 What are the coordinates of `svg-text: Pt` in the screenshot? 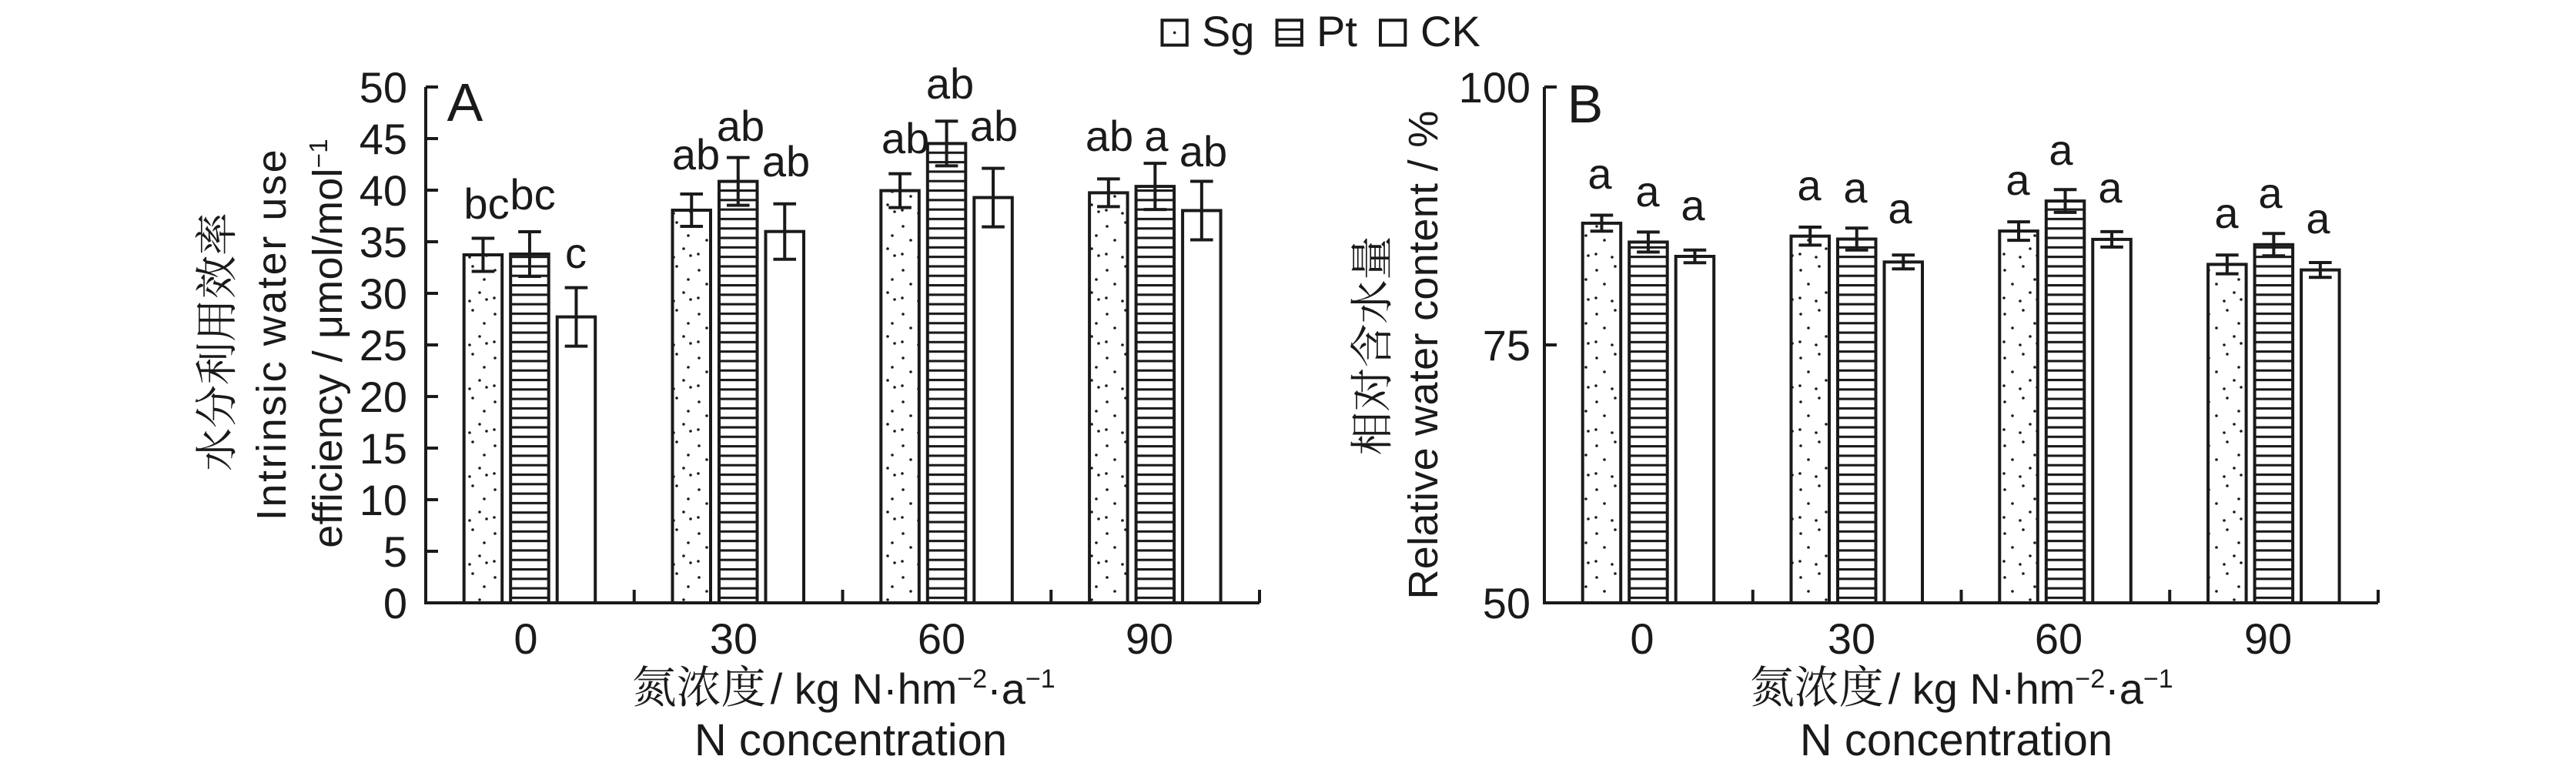 It's located at (1336, 31).